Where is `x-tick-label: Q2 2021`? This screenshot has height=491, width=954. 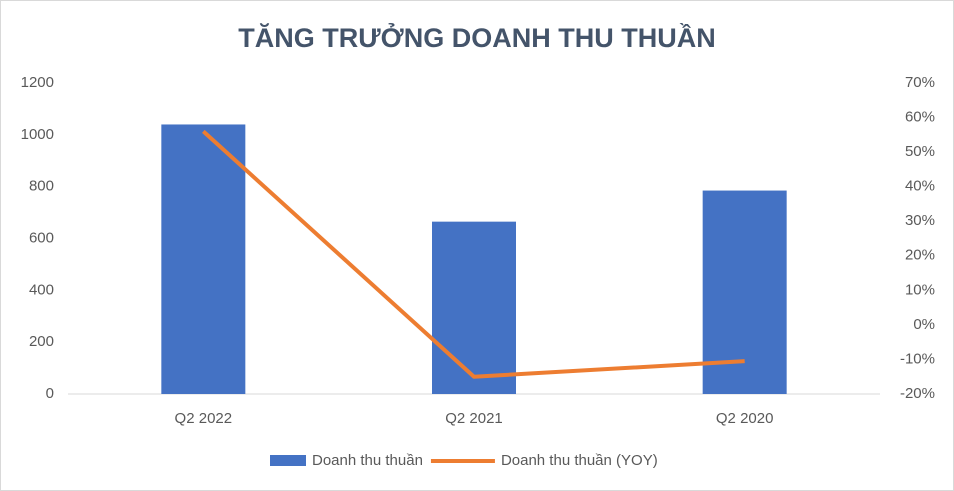
x-tick-label: Q2 2021 is located at coordinates (474, 418).